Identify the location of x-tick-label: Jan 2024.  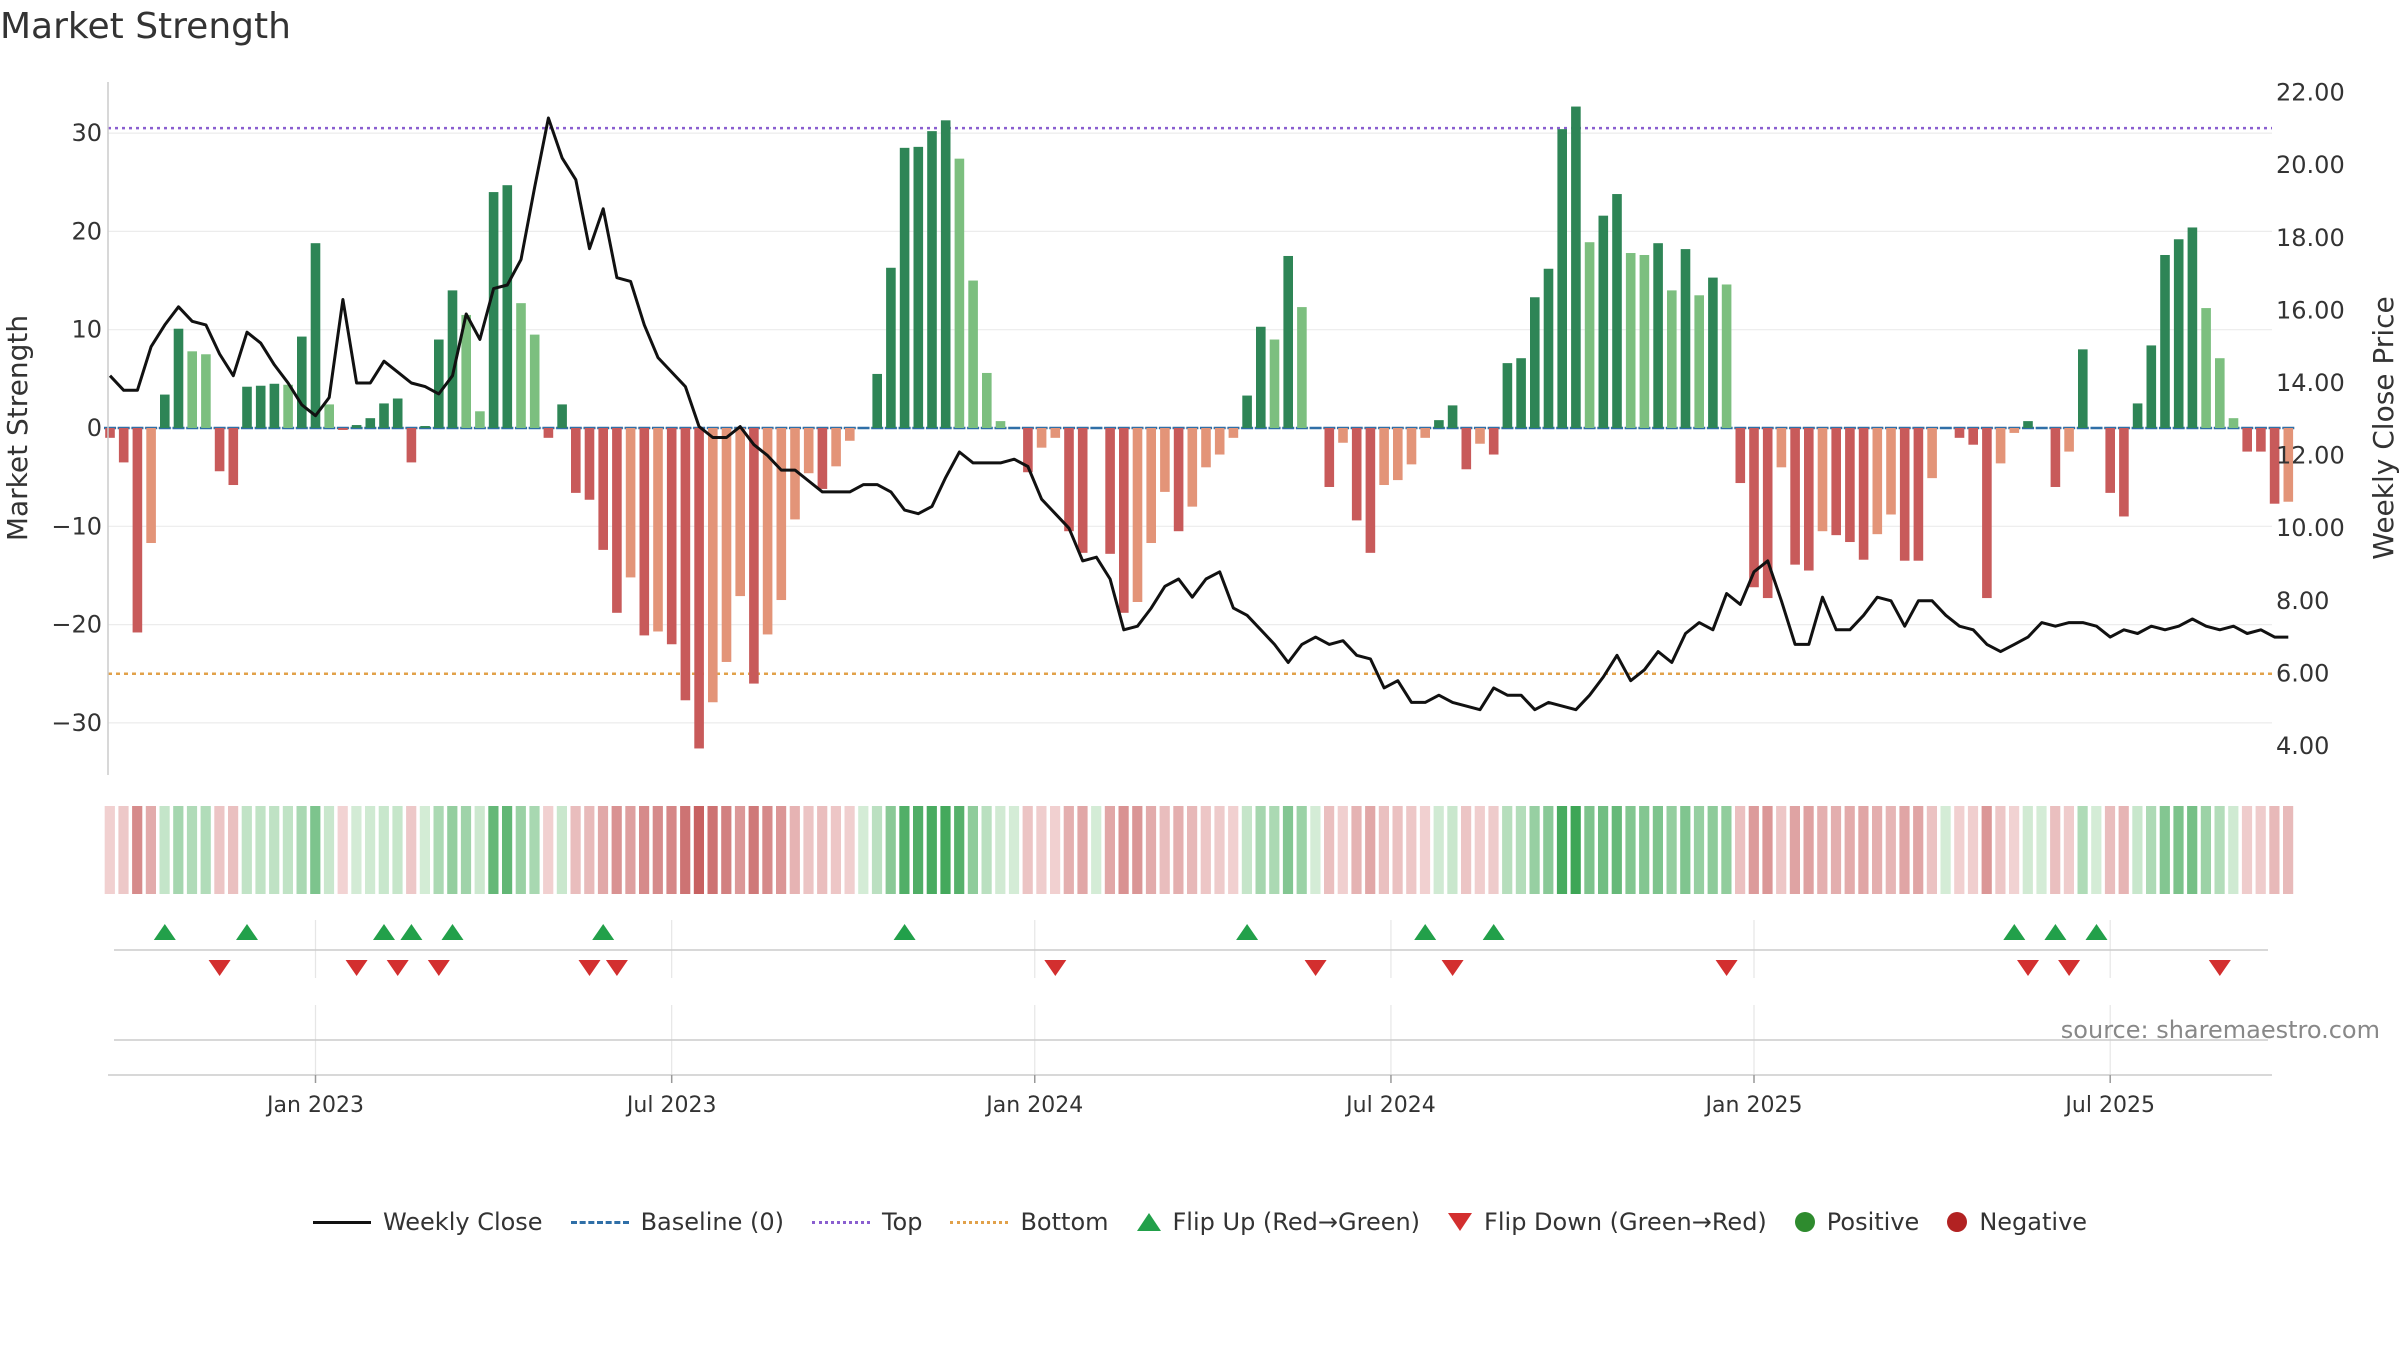
(1033, 1105).